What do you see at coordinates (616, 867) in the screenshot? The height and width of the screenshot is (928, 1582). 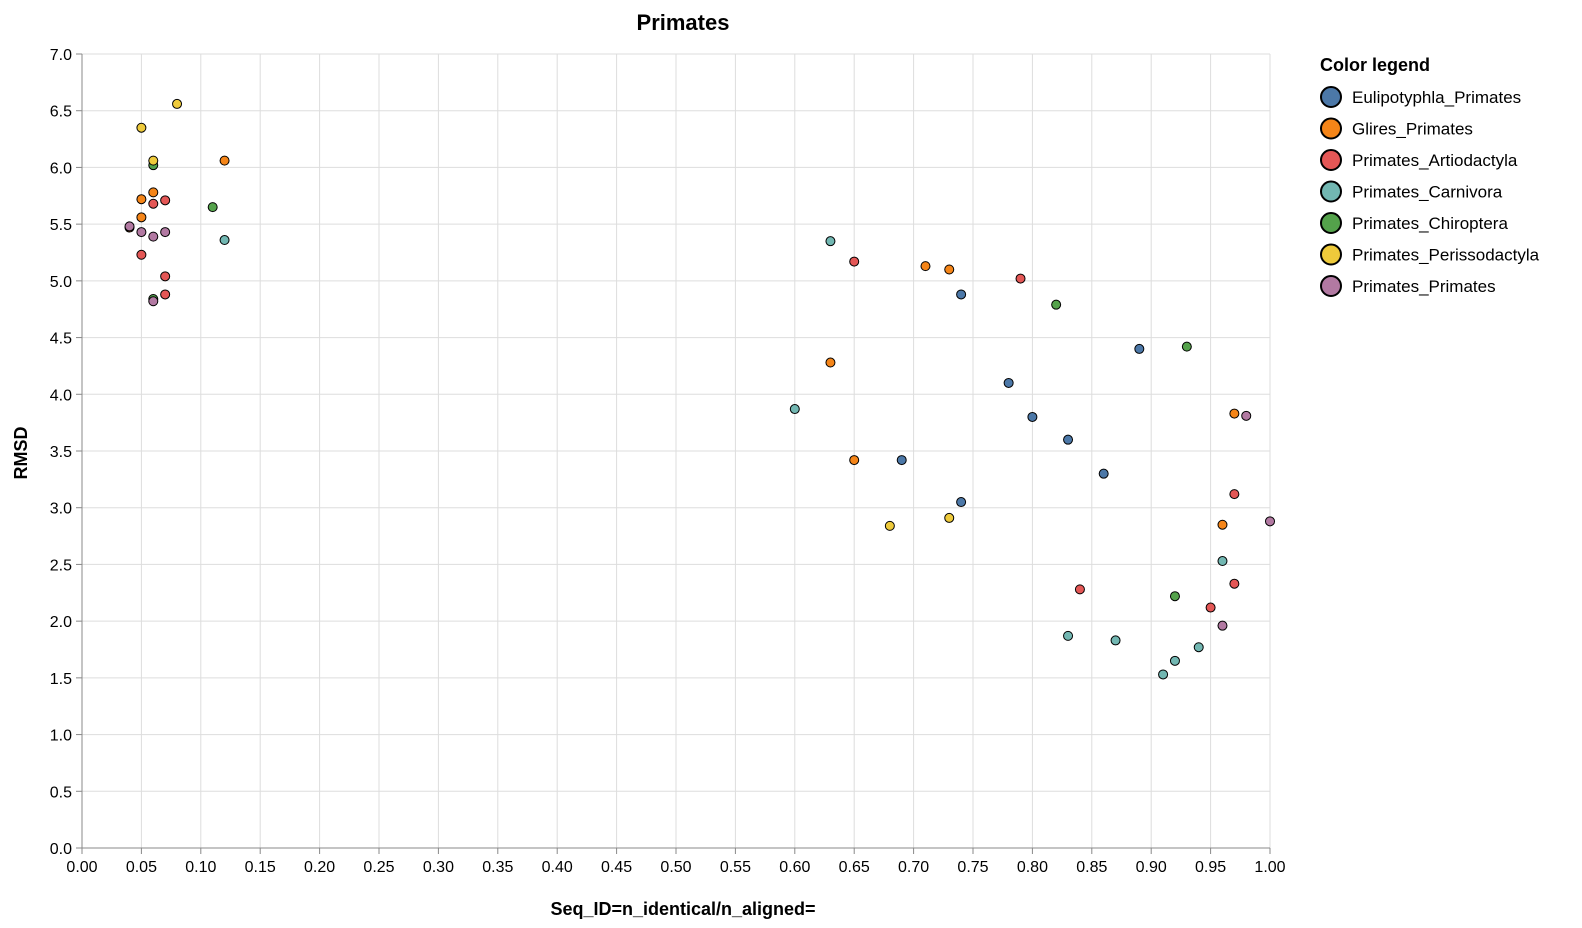 I see `x-tick-label: 0.45` at bounding box center [616, 867].